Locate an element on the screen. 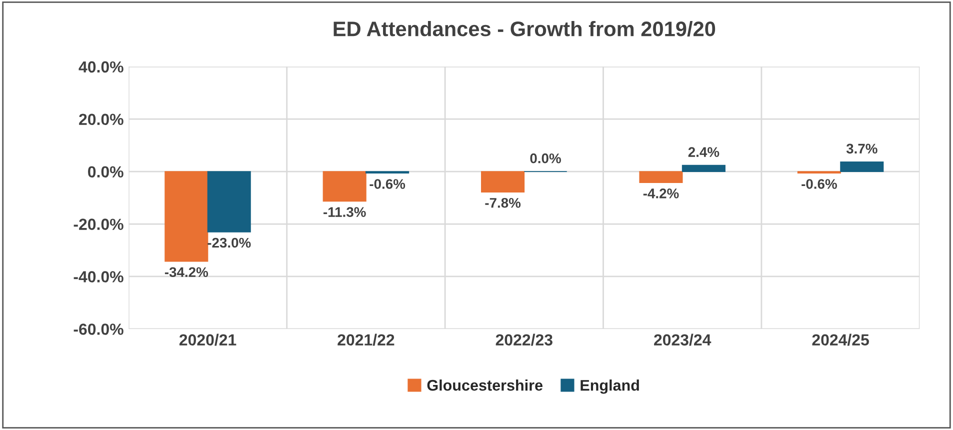  data-label: 0.0% is located at coordinates (545, 158).